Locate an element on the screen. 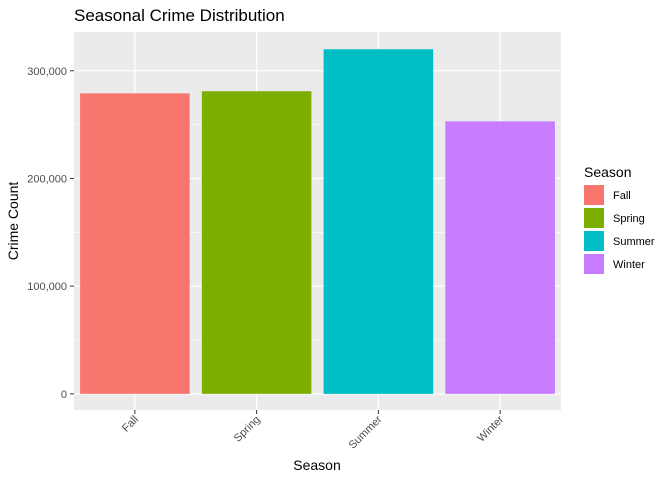 The image size is (672, 480). legend-label-fall: Fall is located at coordinates (622, 196).